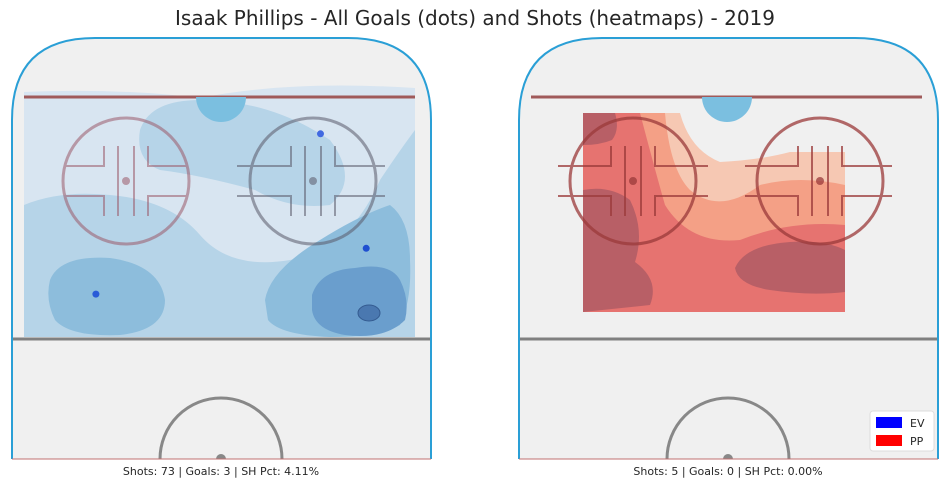  I want to click on shot-heatmap-pp, so click(714, 212).